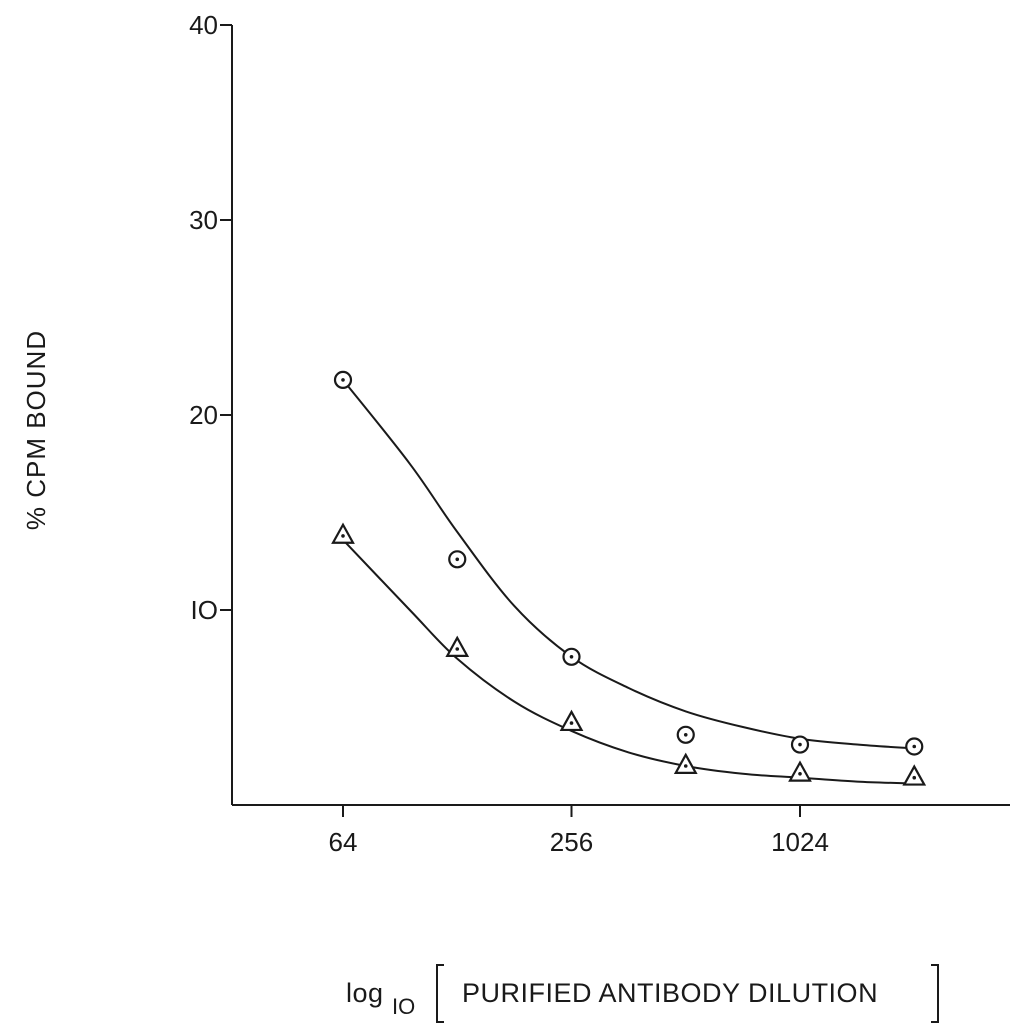 The height and width of the screenshot is (1033, 1025). Describe the element at coordinates (204, 610) in the screenshot. I see `y-tick-label: IO` at that location.